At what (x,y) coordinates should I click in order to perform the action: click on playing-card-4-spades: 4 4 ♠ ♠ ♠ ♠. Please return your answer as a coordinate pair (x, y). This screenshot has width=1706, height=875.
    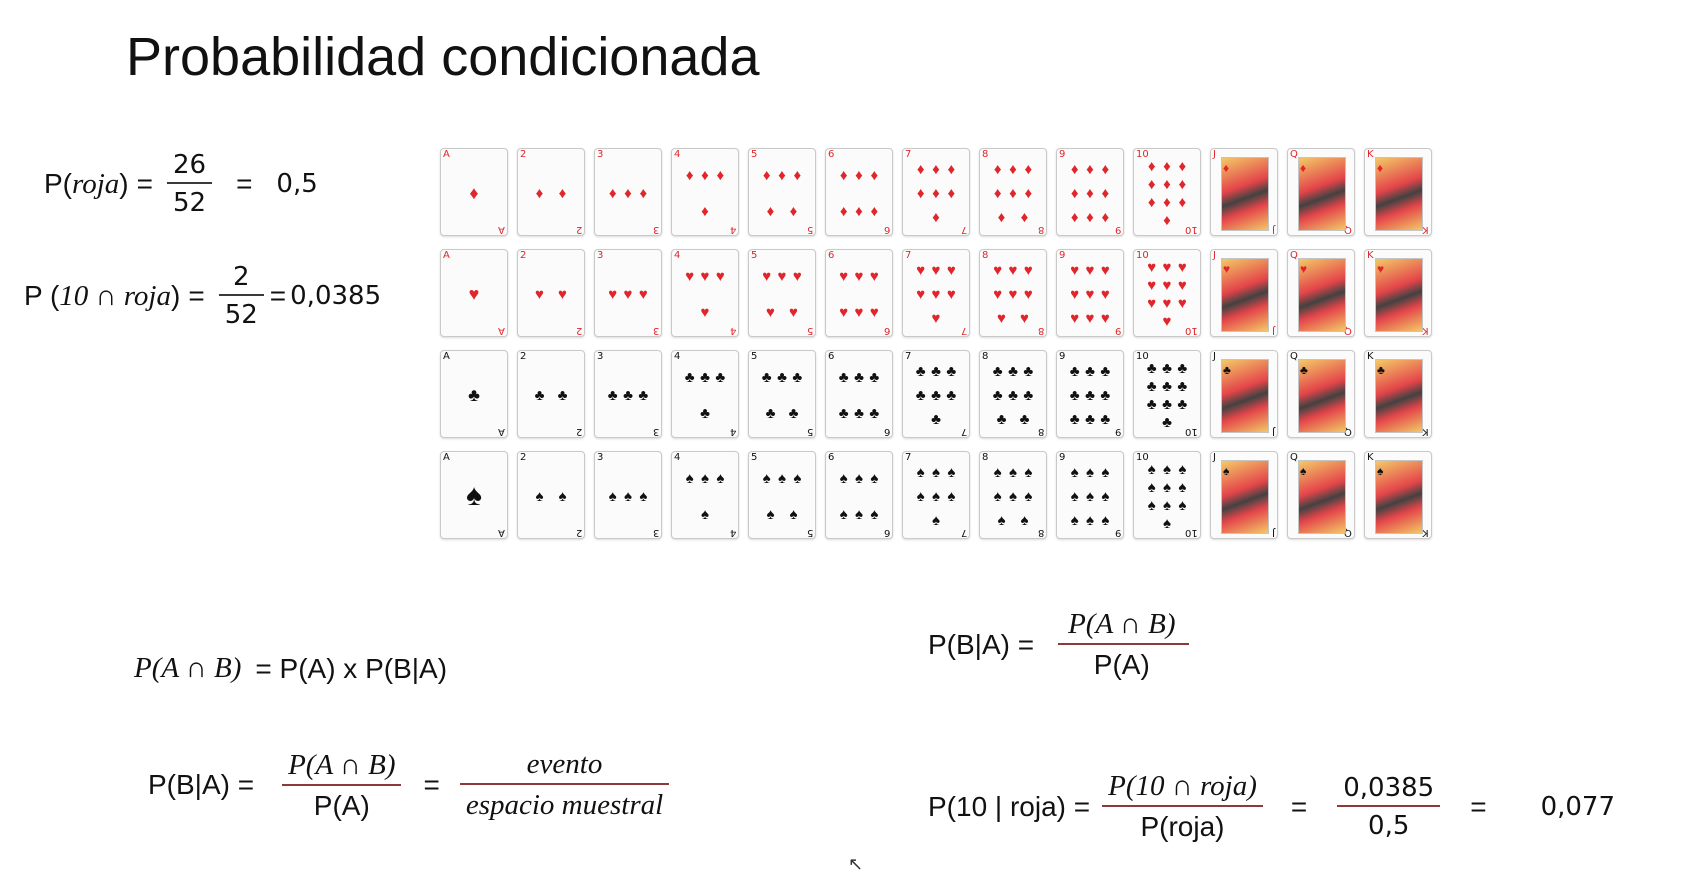
    Looking at the image, I should click on (705, 495).